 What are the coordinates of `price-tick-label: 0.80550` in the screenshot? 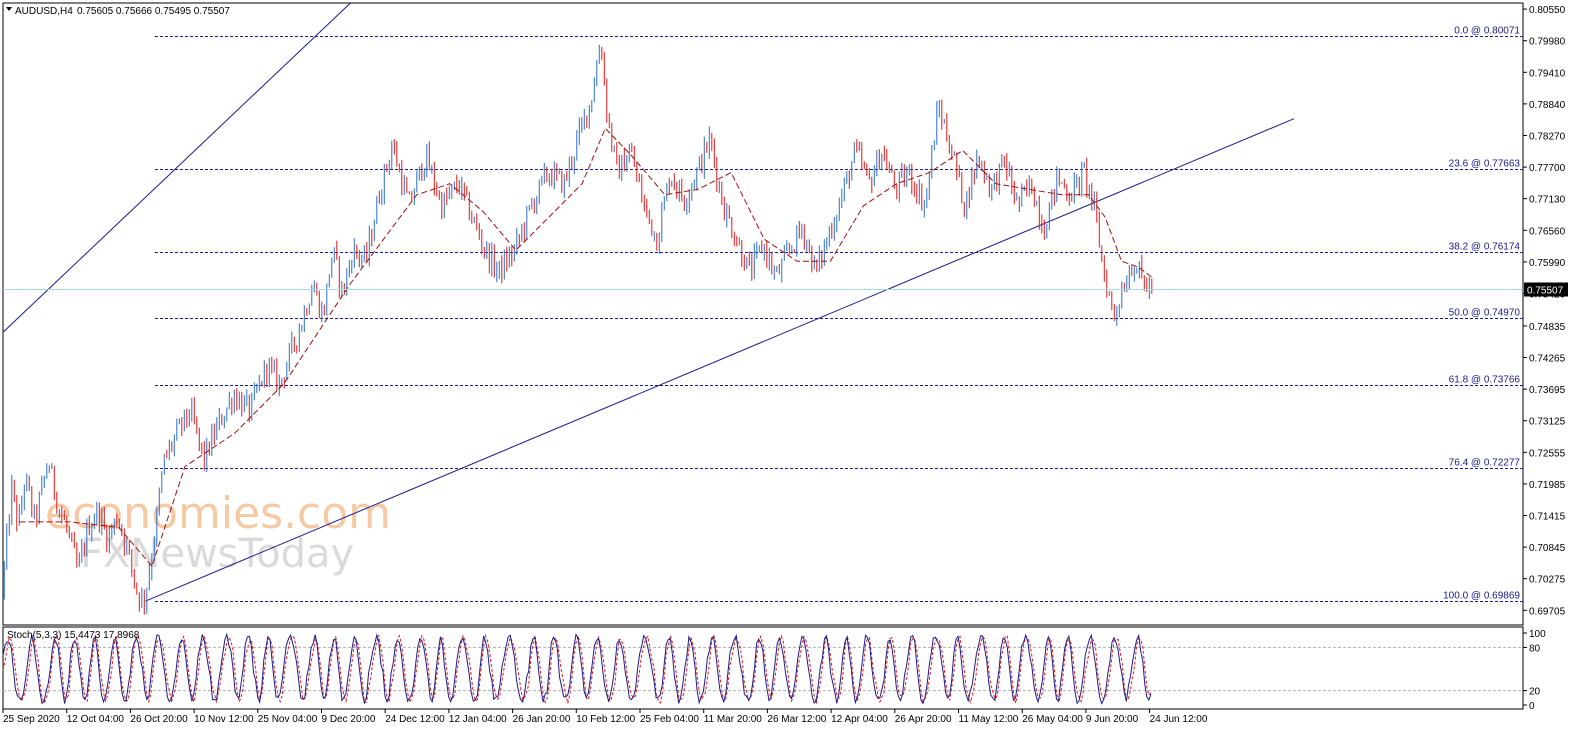 It's located at (1547, 10).